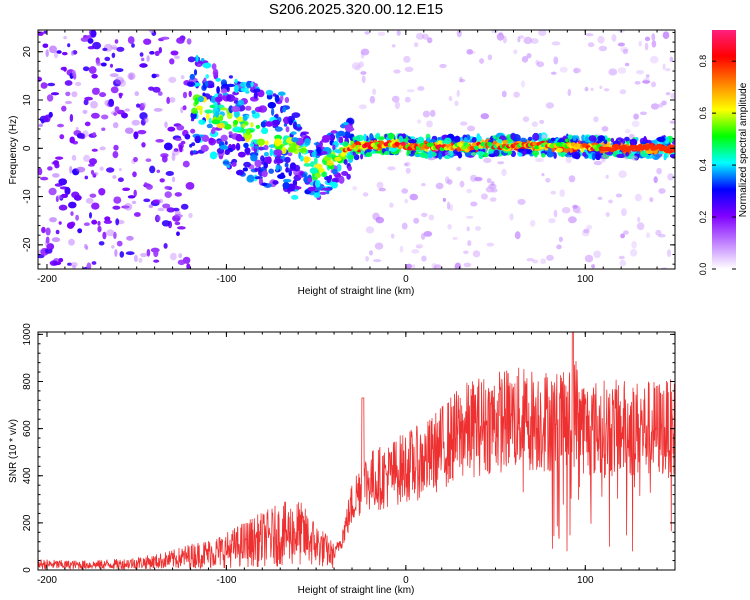  I want to click on y-tick-label: 0, so click(27, 148).